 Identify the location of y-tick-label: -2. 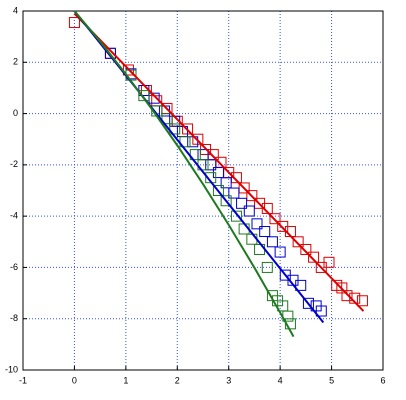
(14, 164).